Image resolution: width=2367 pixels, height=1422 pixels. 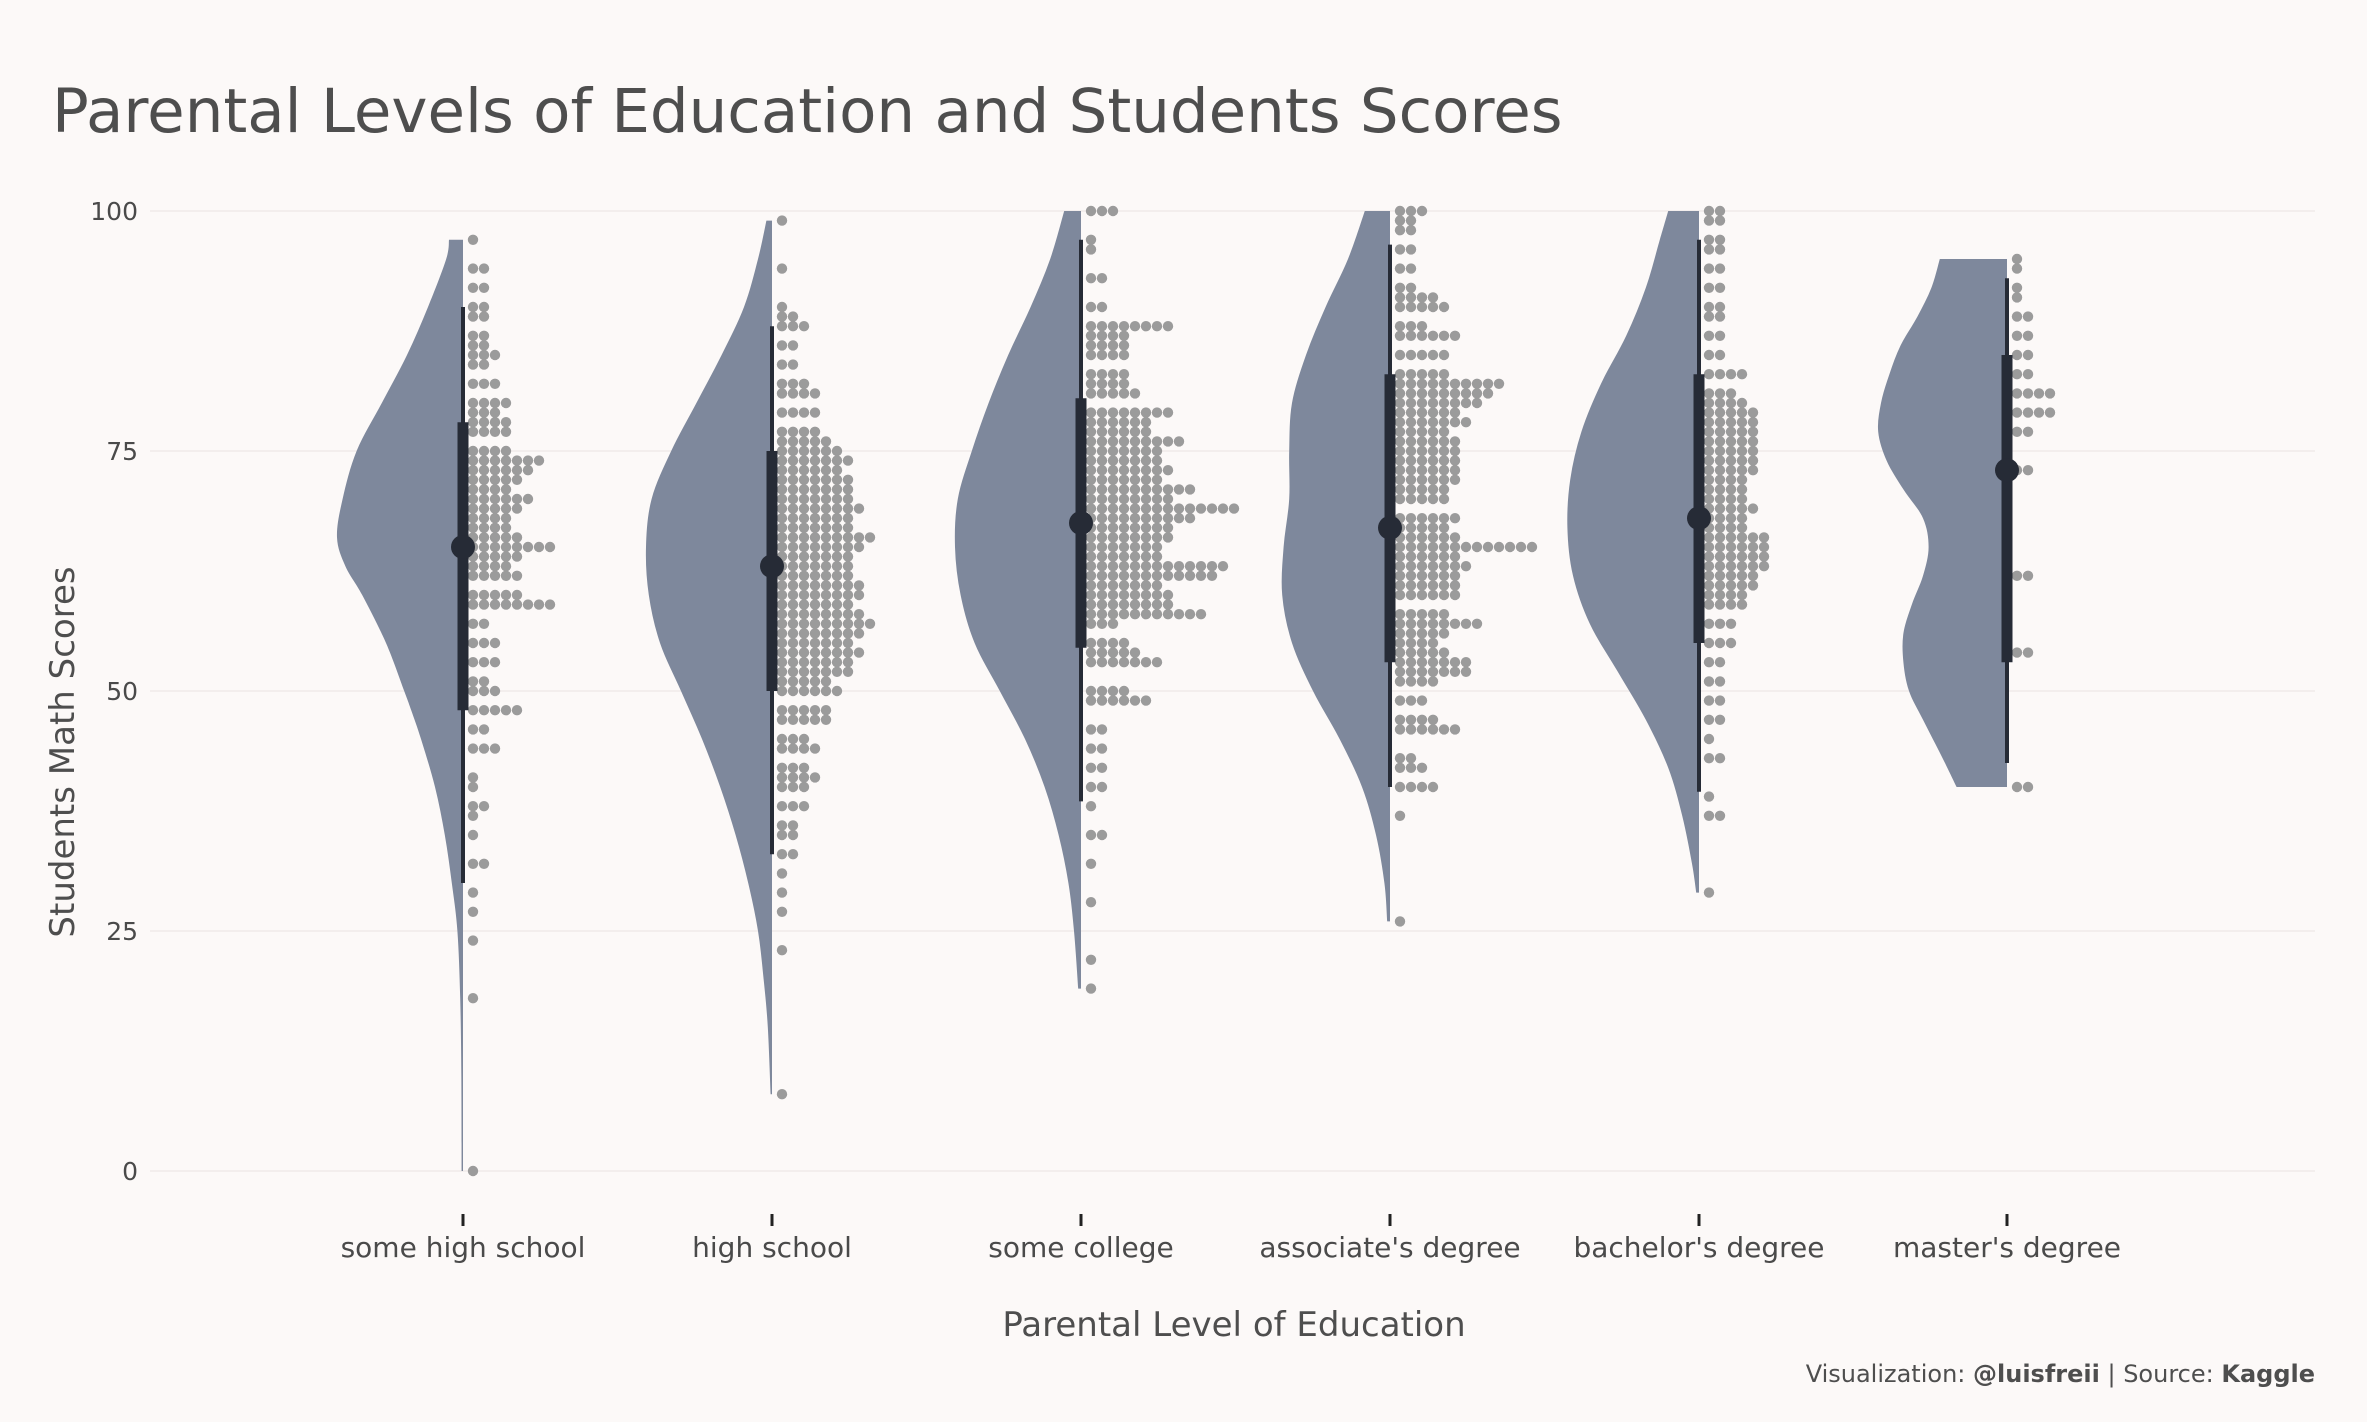 I want to click on x-tick-label: master's degree, so click(x=2007, y=1247).